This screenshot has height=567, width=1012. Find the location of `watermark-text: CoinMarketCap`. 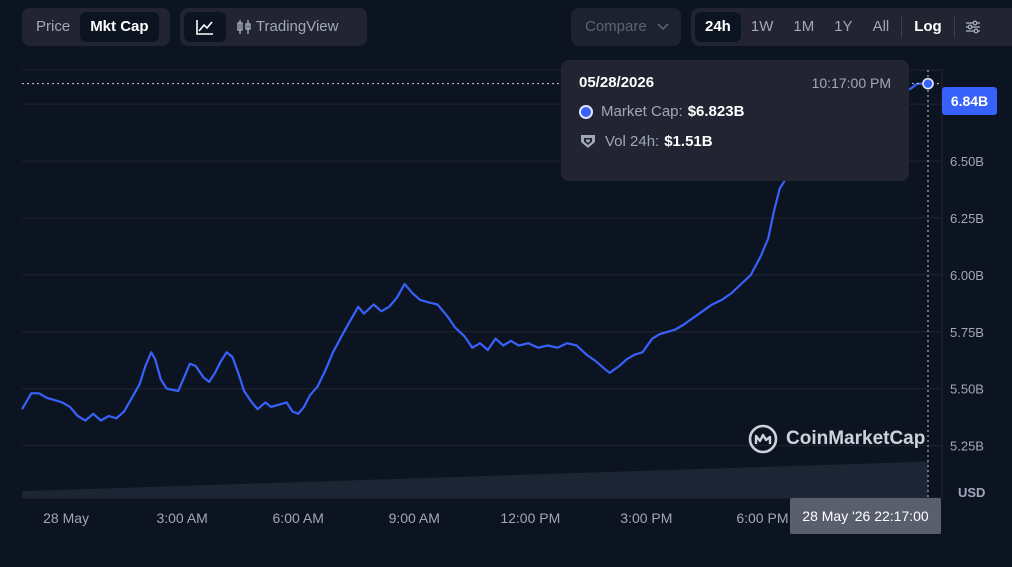

watermark-text: CoinMarketCap is located at coordinates (856, 438).